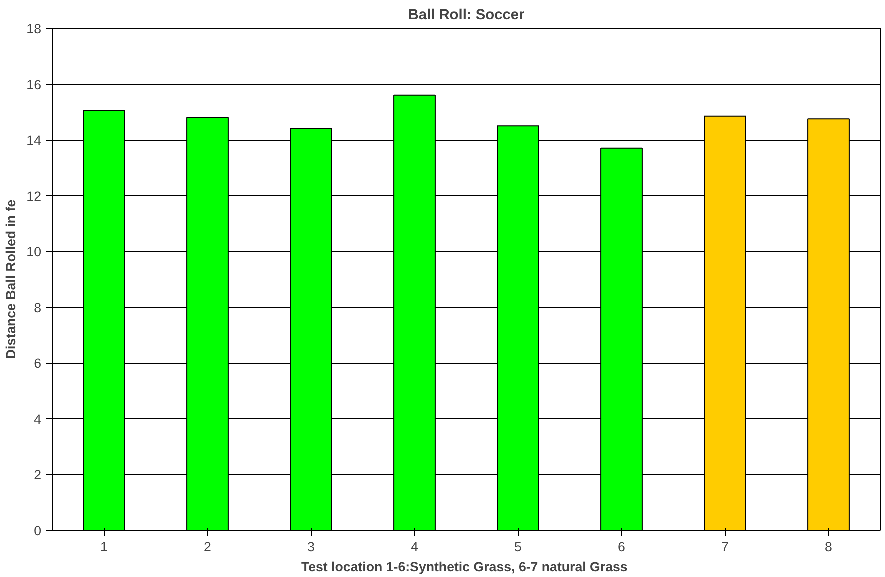 The width and height of the screenshot is (885, 577). Describe the element at coordinates (518, 547) in the screenshot. I see `x-tick-label: 5` at that location.